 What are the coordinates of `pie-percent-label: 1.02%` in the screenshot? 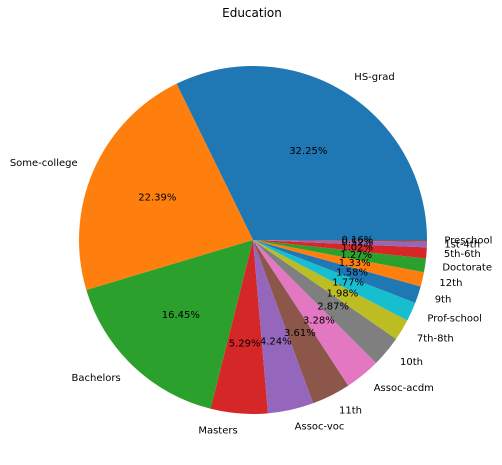 It's located at (357, 247).